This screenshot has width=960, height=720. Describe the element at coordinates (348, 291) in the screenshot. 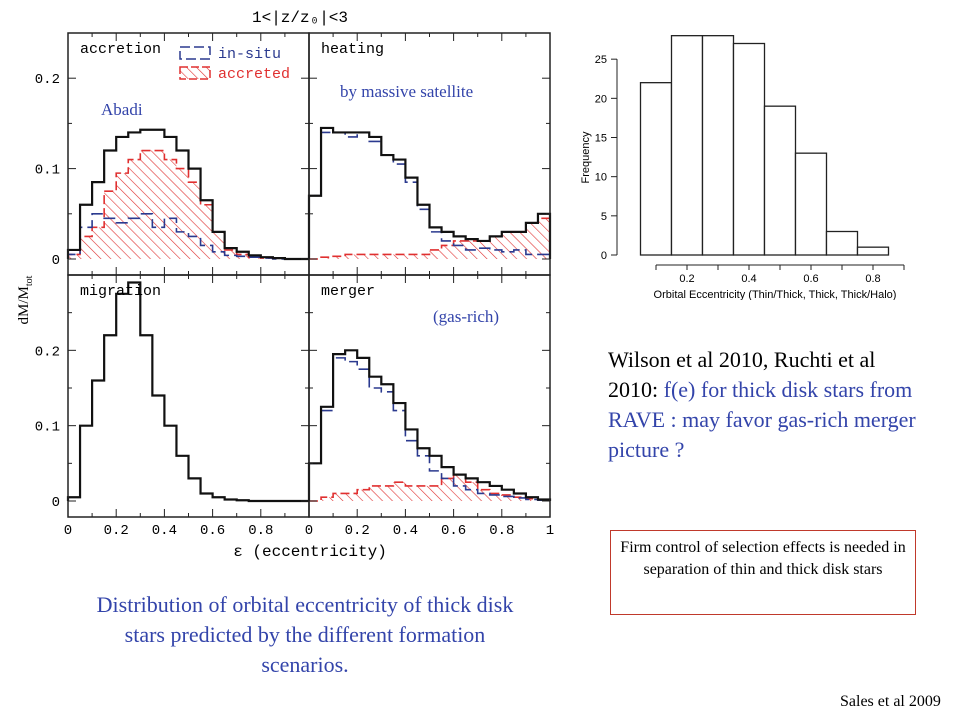

I see `panel-title-merger: merger` at that location.